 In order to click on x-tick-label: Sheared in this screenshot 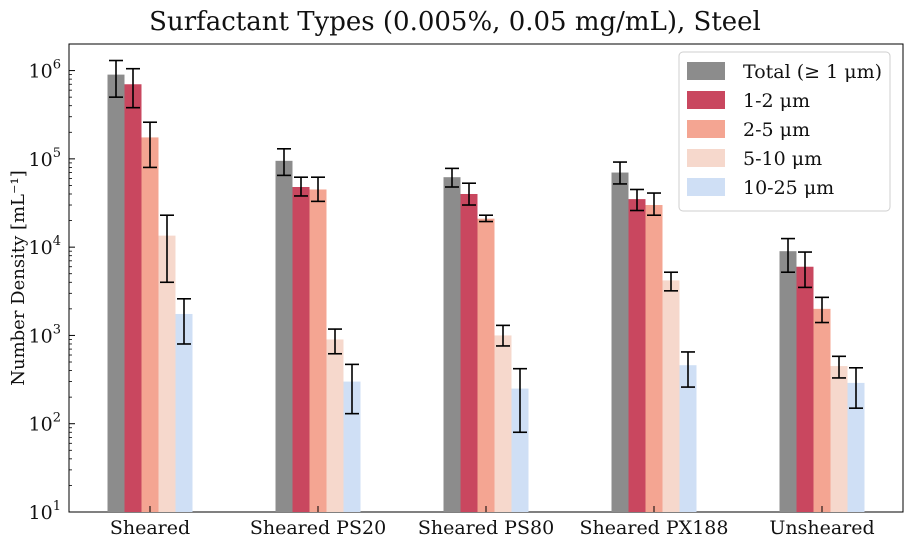, I will do `click(150, 528)`.